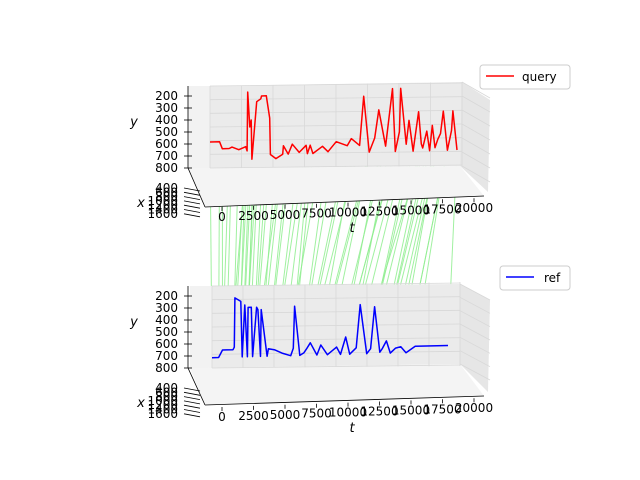  What do you see at coordinates (166, 188) in the screenshot?
I see `x-tick-label: 400` at bounding box center [166, 188].